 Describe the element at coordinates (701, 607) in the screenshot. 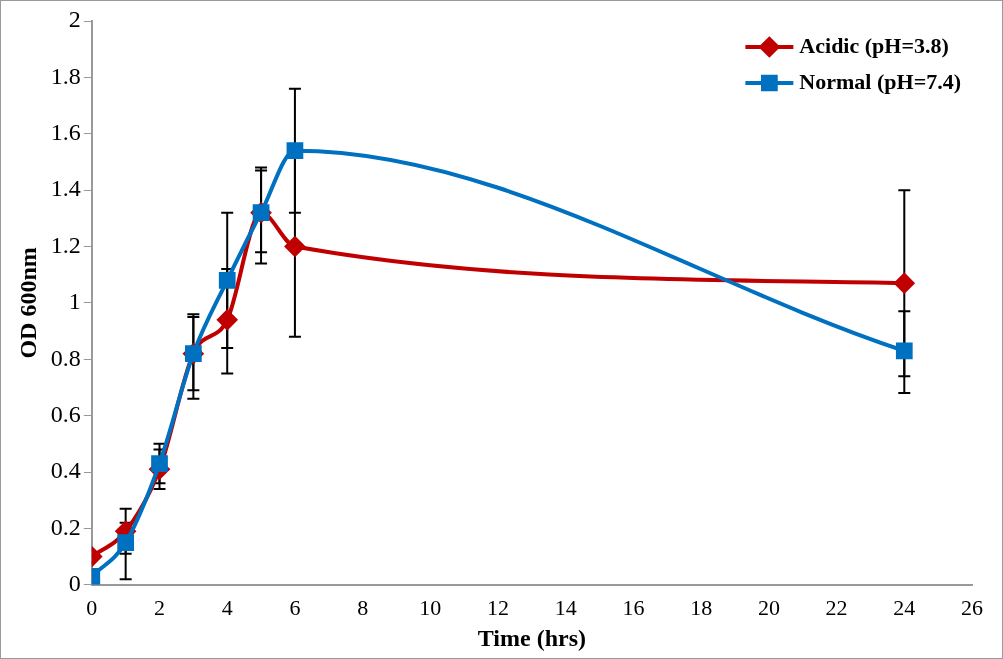

I see `x-tick-label: 18` at that location.